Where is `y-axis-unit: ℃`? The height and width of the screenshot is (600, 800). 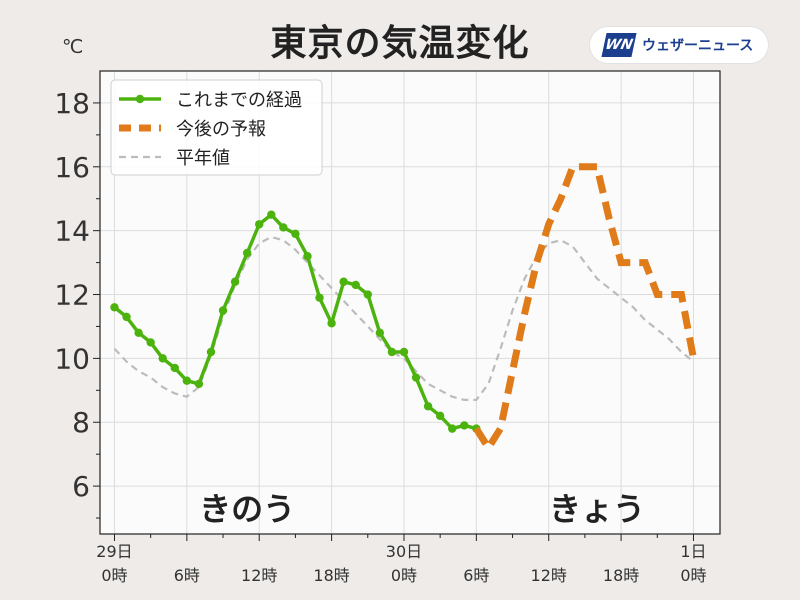 y-axis-unit: ℃ is located at coordinates (73, 47).